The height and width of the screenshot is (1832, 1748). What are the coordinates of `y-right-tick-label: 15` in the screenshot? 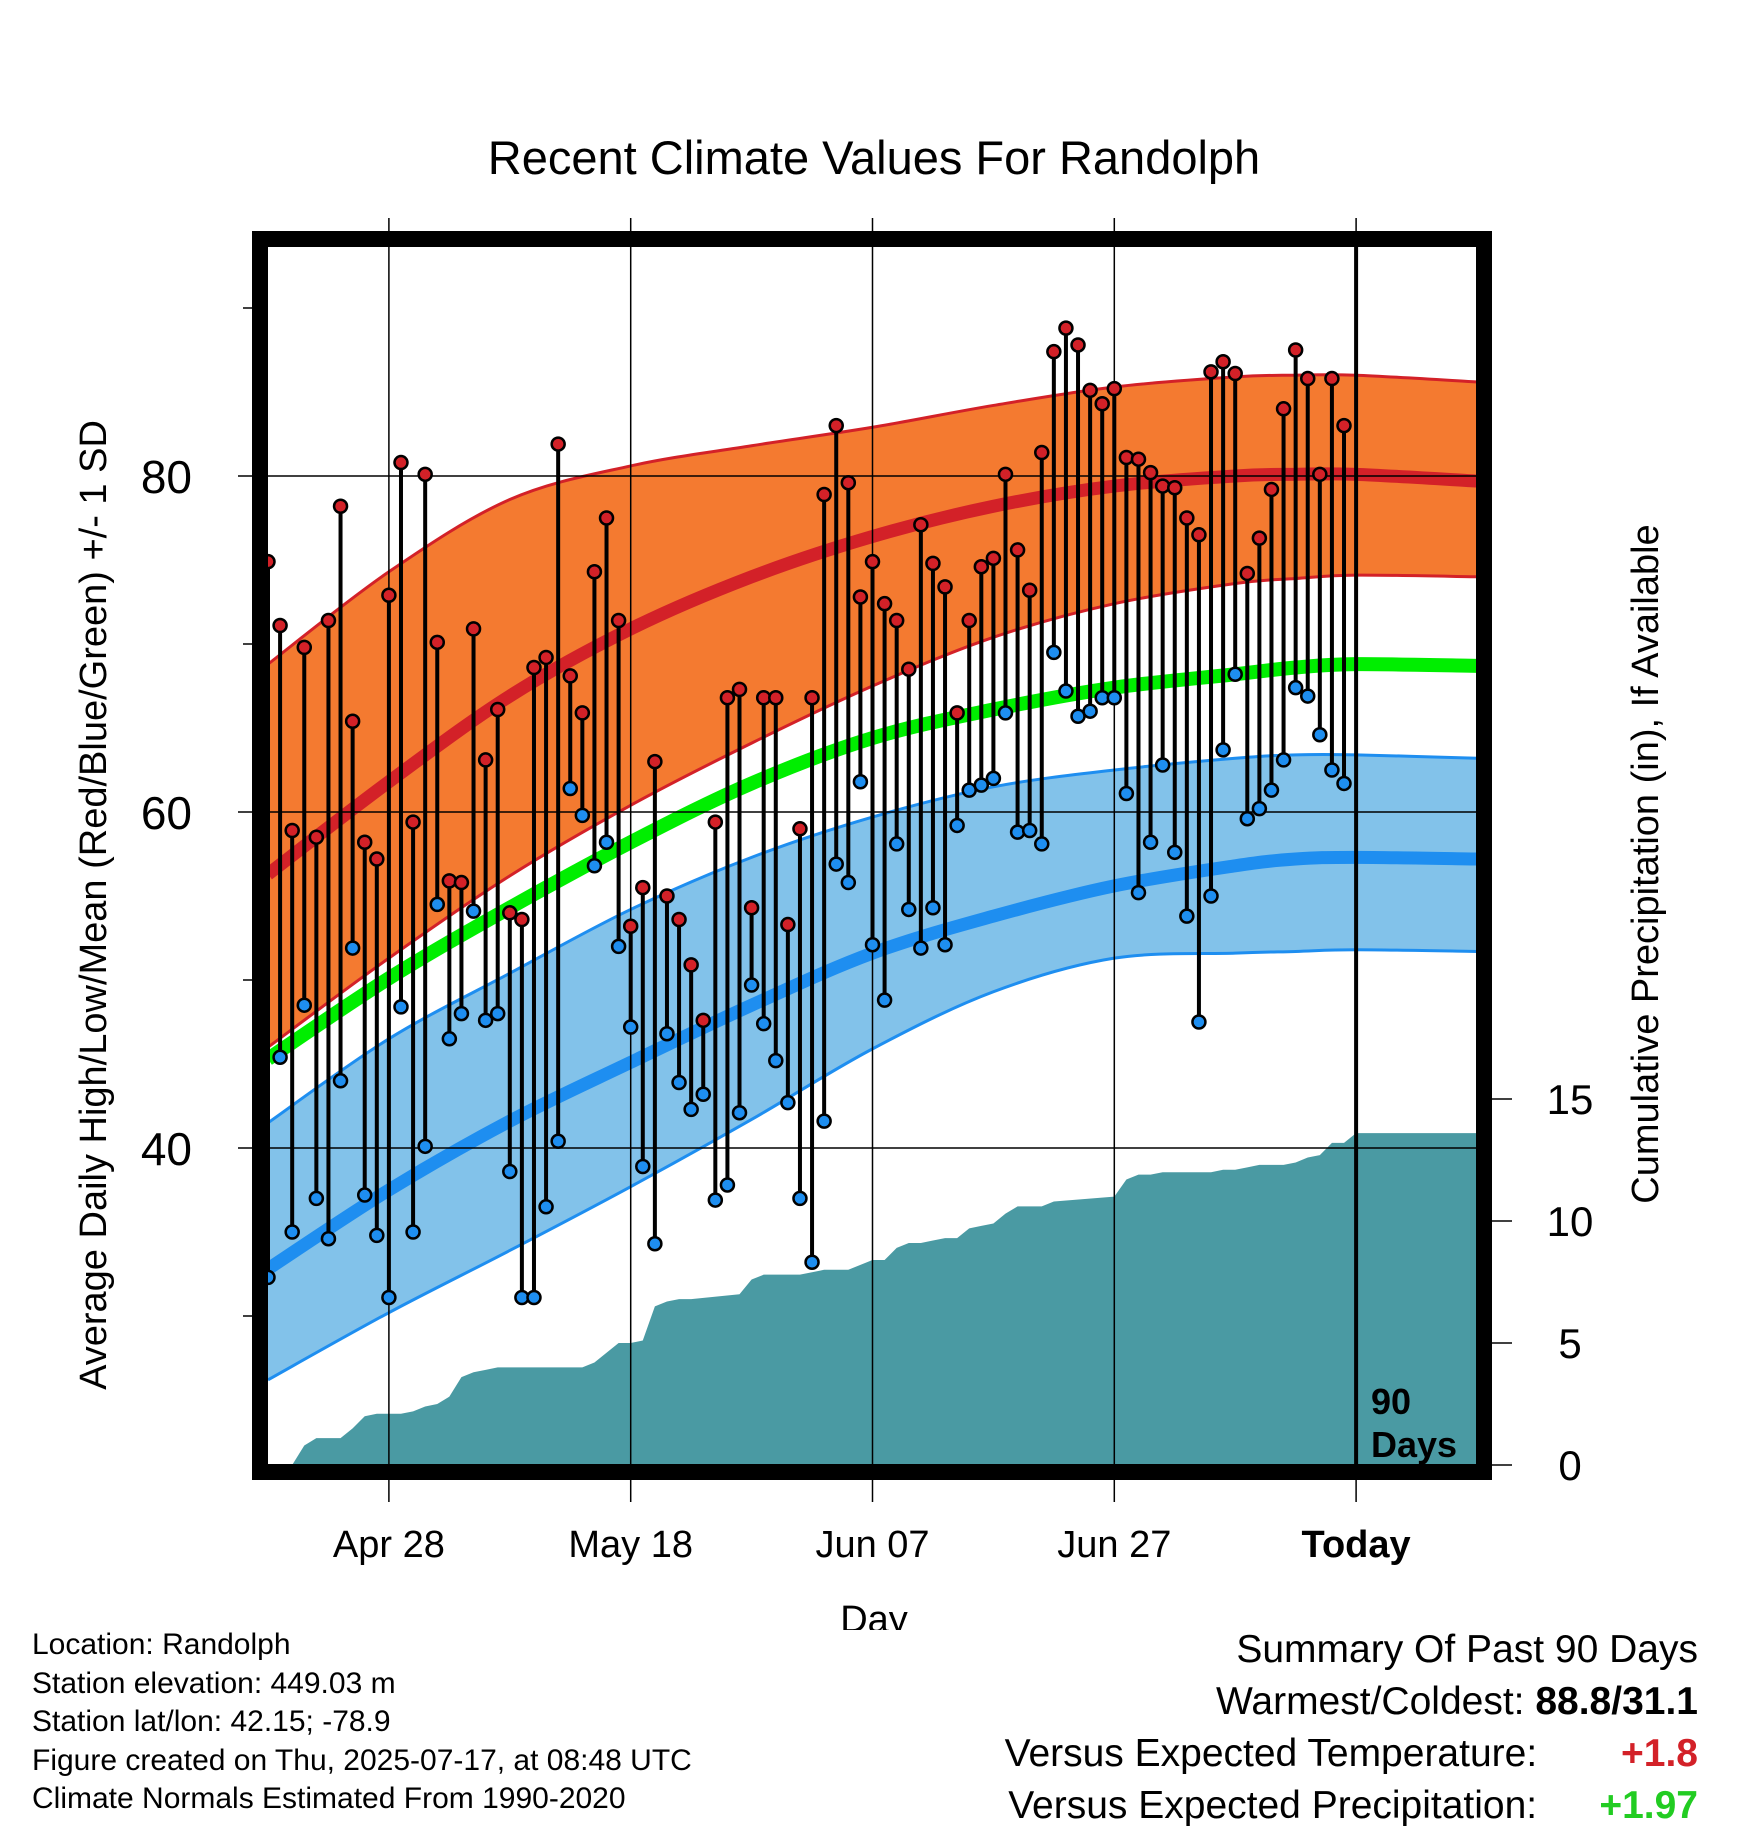 It's located at (1570, 1099).